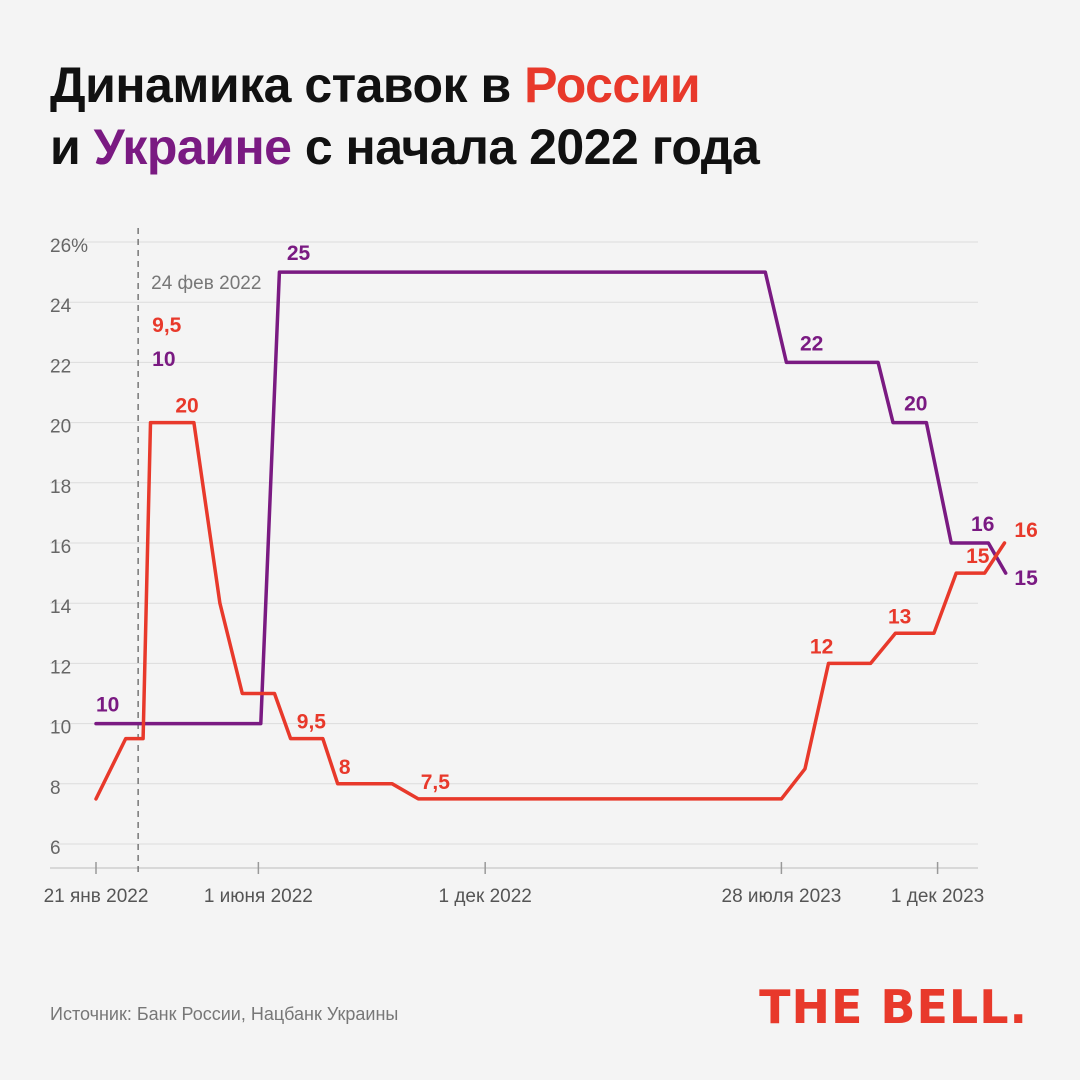 This screenshot has height=1080, width=1080. I want to click on data-label-0-1: 20, so click(186, 406).